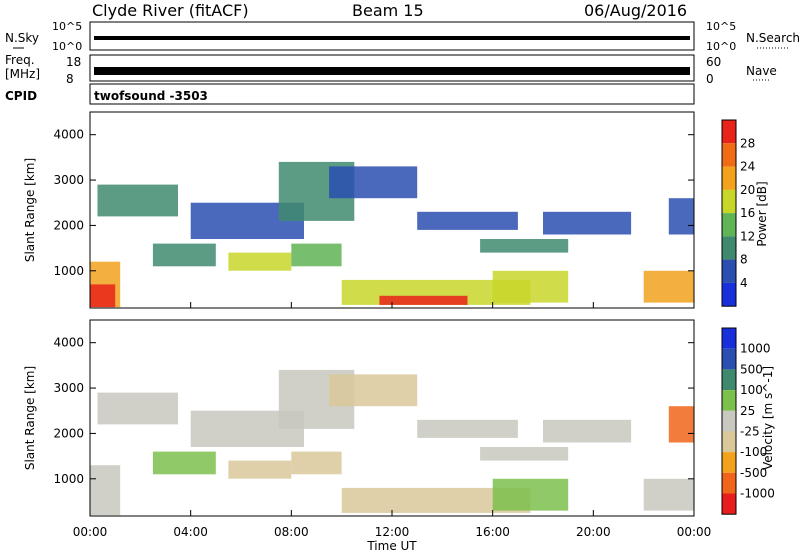 This screenshot has width=800, height=554. I want to click on power-colorbar-frame, so click(729, 213).